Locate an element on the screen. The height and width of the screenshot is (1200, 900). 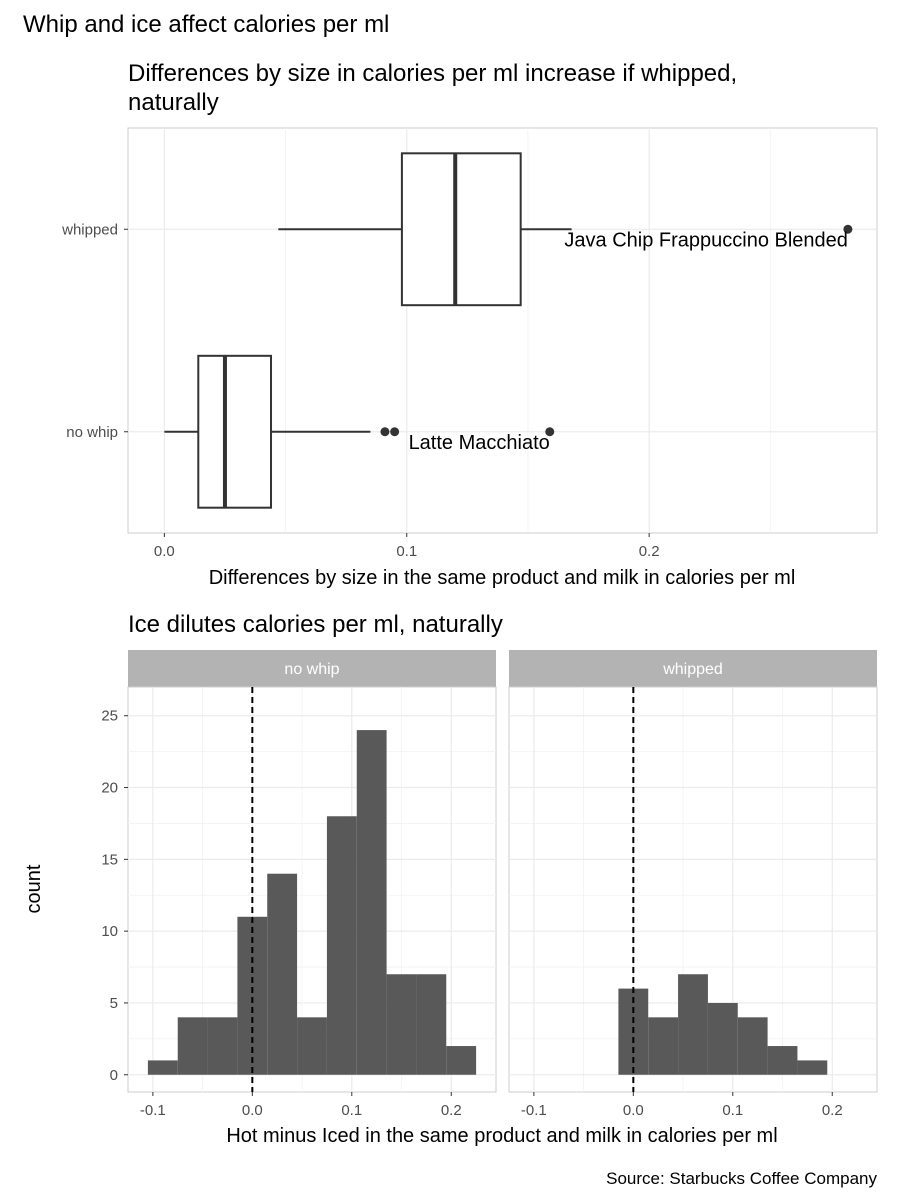
boxplot-x-tick-label: 0.0 is located at coordinates (164, 551).